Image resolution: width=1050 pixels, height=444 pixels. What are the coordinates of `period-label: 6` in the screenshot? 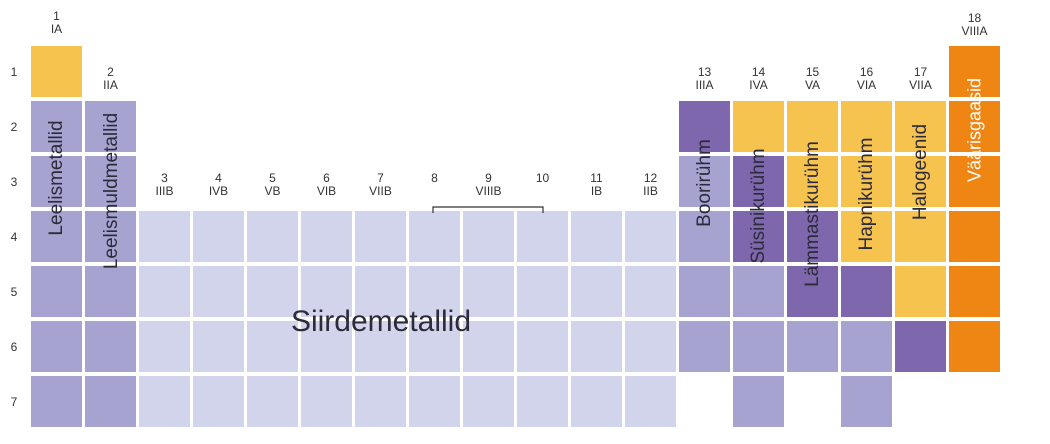 It's located at (14, 347).